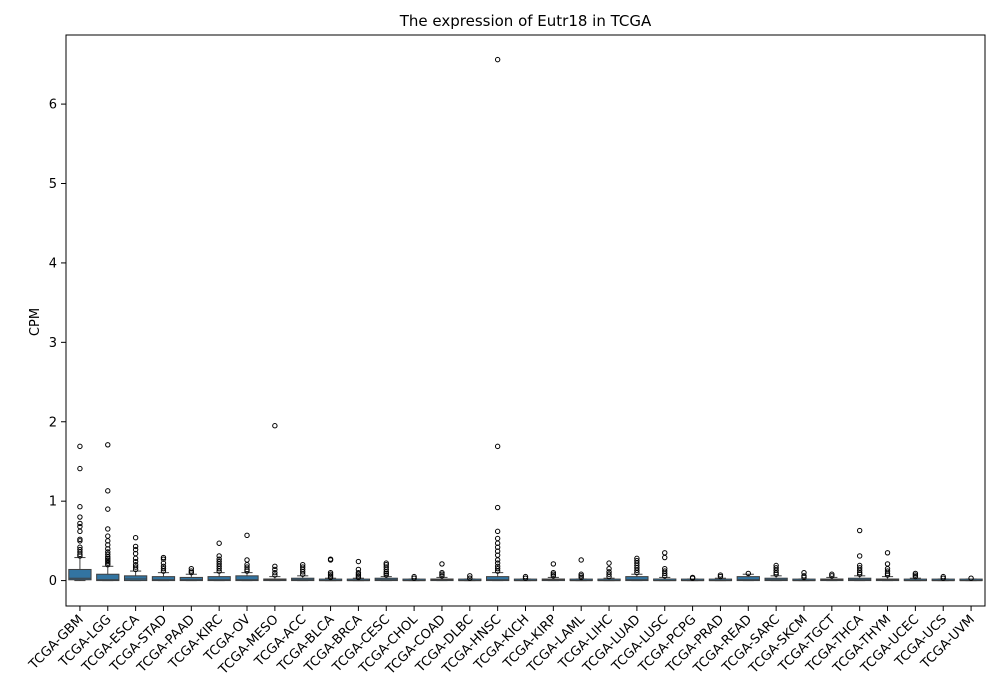 This screenshot has height=700, width=1000. What do you see at coordinates (53, 422) in the screenshot?
I see `y-tick-label: 2` at bounding box center [53, 422].